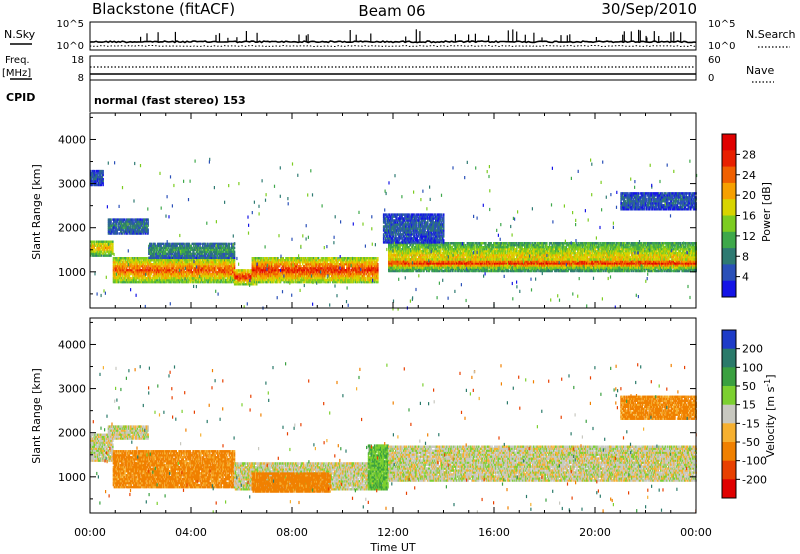 This screenshot has width=800, height=554. Describe the element at coordinates (711, 78) in the screenshot. I see `nave-right-tick-bottom: 0` at that location.